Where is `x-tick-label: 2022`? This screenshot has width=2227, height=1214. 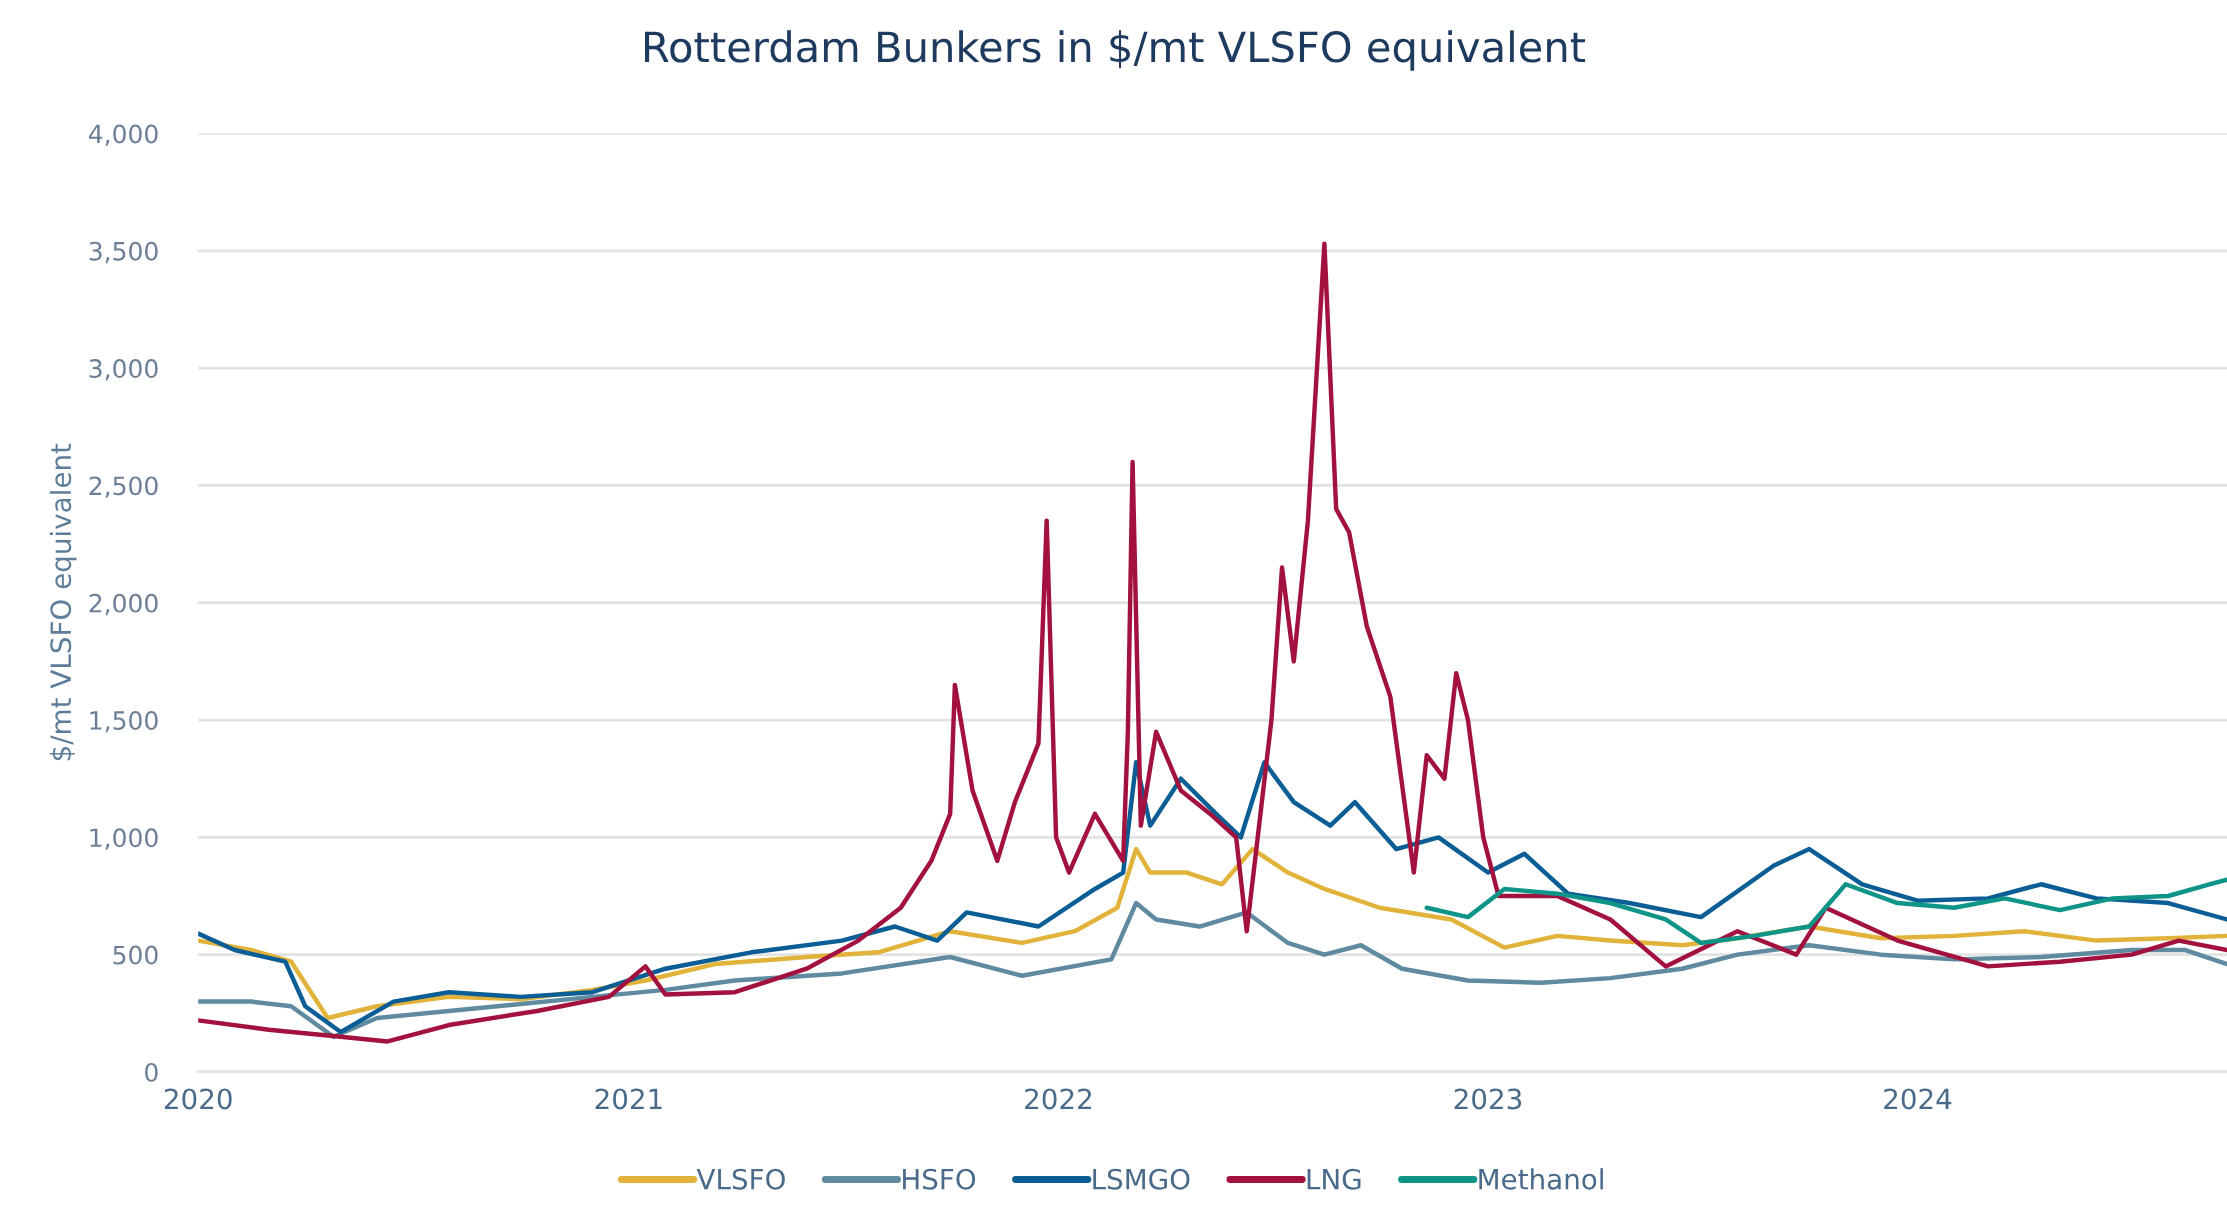 x-tick-label: 2022 is located at coordinates (1058, 1099).